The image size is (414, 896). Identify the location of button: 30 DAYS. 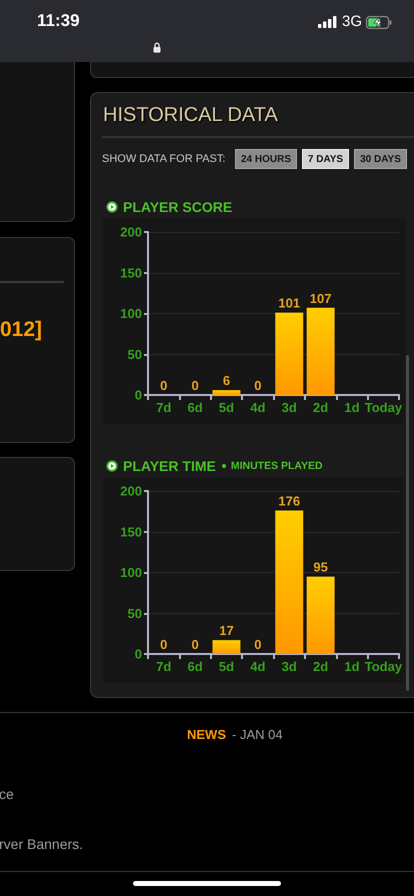
(380, 159).